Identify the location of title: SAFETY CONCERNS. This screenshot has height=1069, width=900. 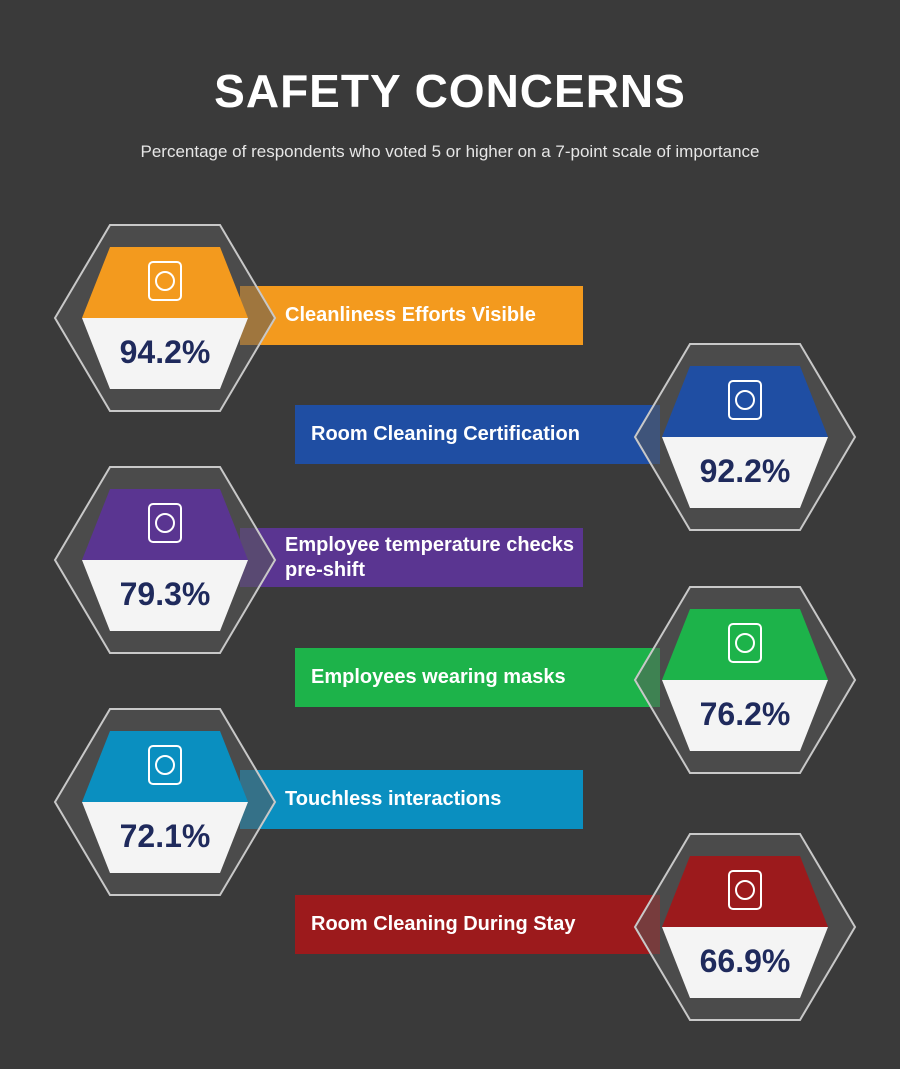
(450, 91).